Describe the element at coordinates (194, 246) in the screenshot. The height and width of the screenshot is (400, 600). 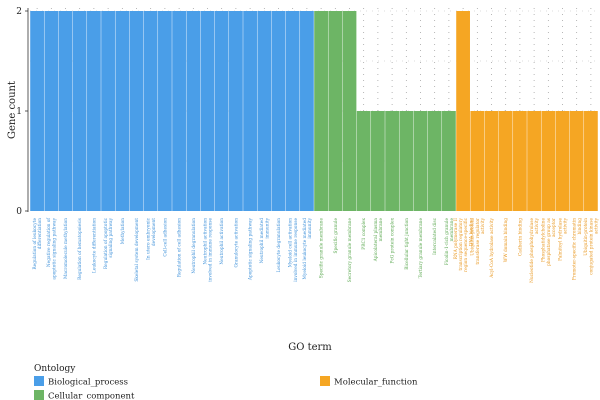
I see `x-tick-label: Neutrophil degranulation` at that location.